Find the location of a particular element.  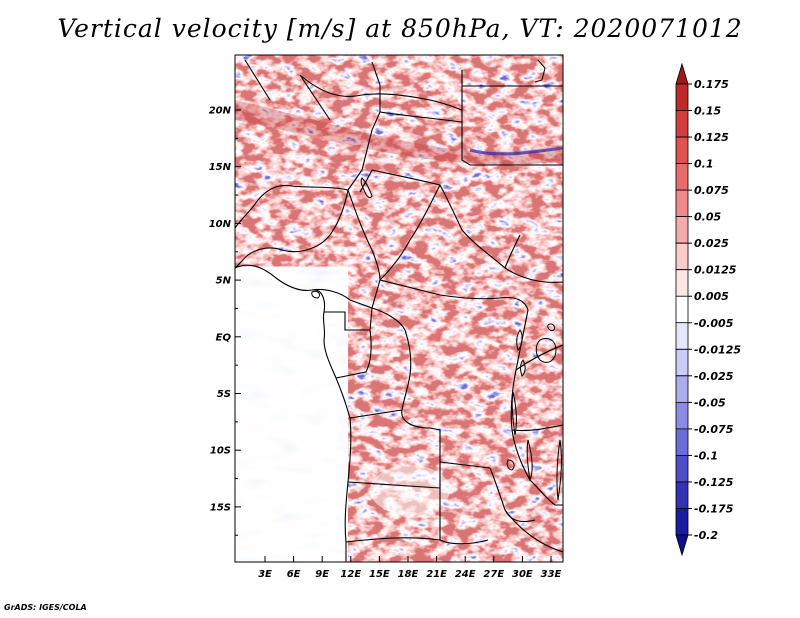

ocean-haze is located at coordinates (291, 414).